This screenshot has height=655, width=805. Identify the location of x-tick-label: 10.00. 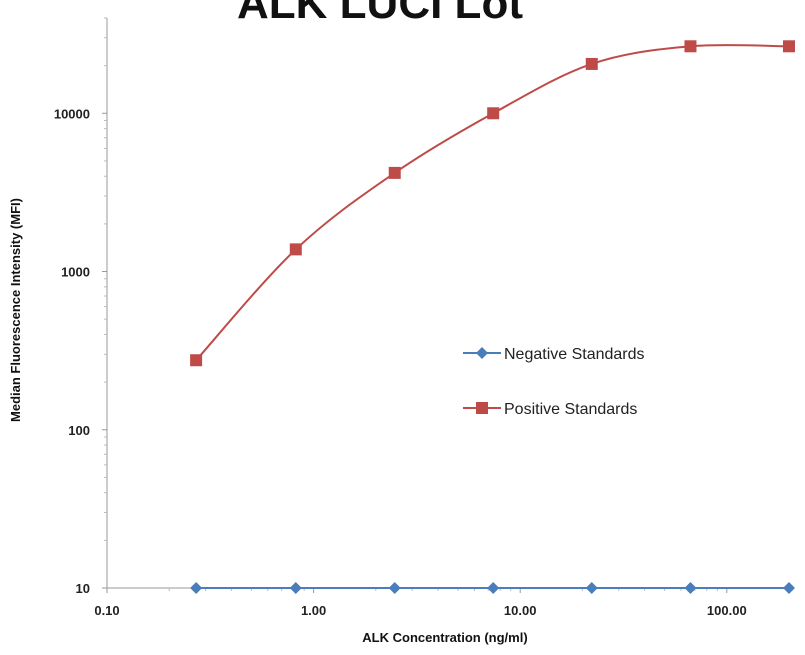
(520, 610).